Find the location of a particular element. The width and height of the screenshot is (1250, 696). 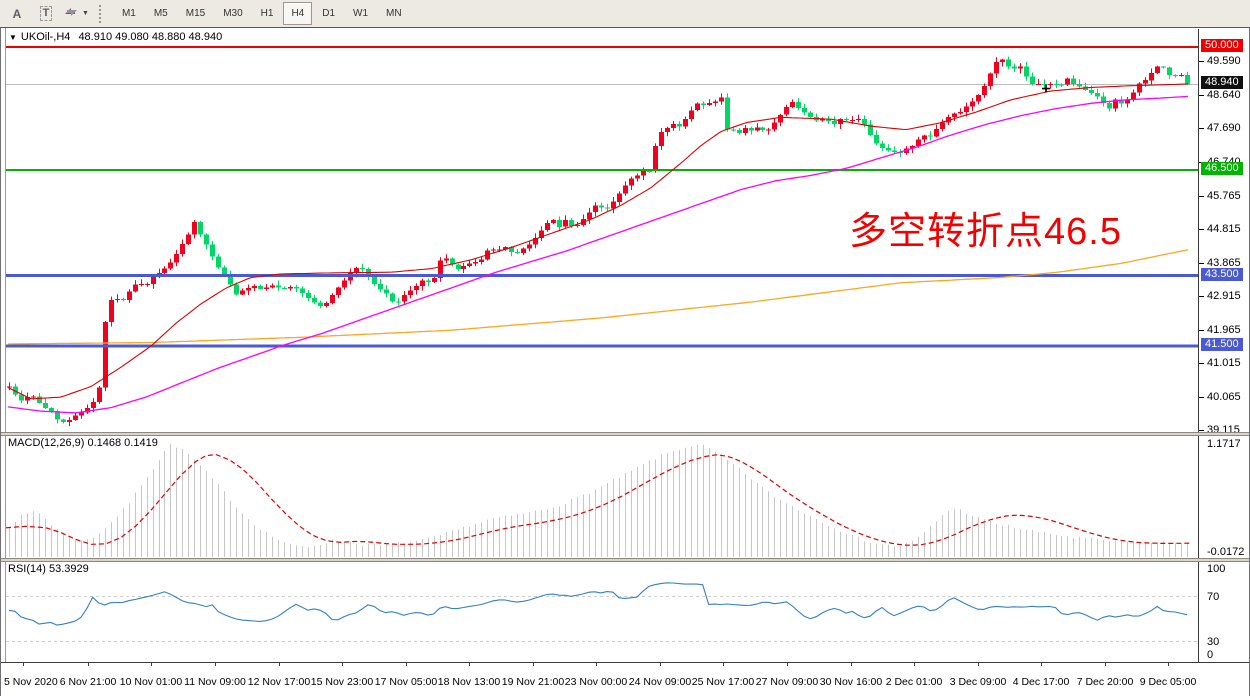

chart-annotation-text: 多空转折点46.5 is located at coordinates (985, 232).